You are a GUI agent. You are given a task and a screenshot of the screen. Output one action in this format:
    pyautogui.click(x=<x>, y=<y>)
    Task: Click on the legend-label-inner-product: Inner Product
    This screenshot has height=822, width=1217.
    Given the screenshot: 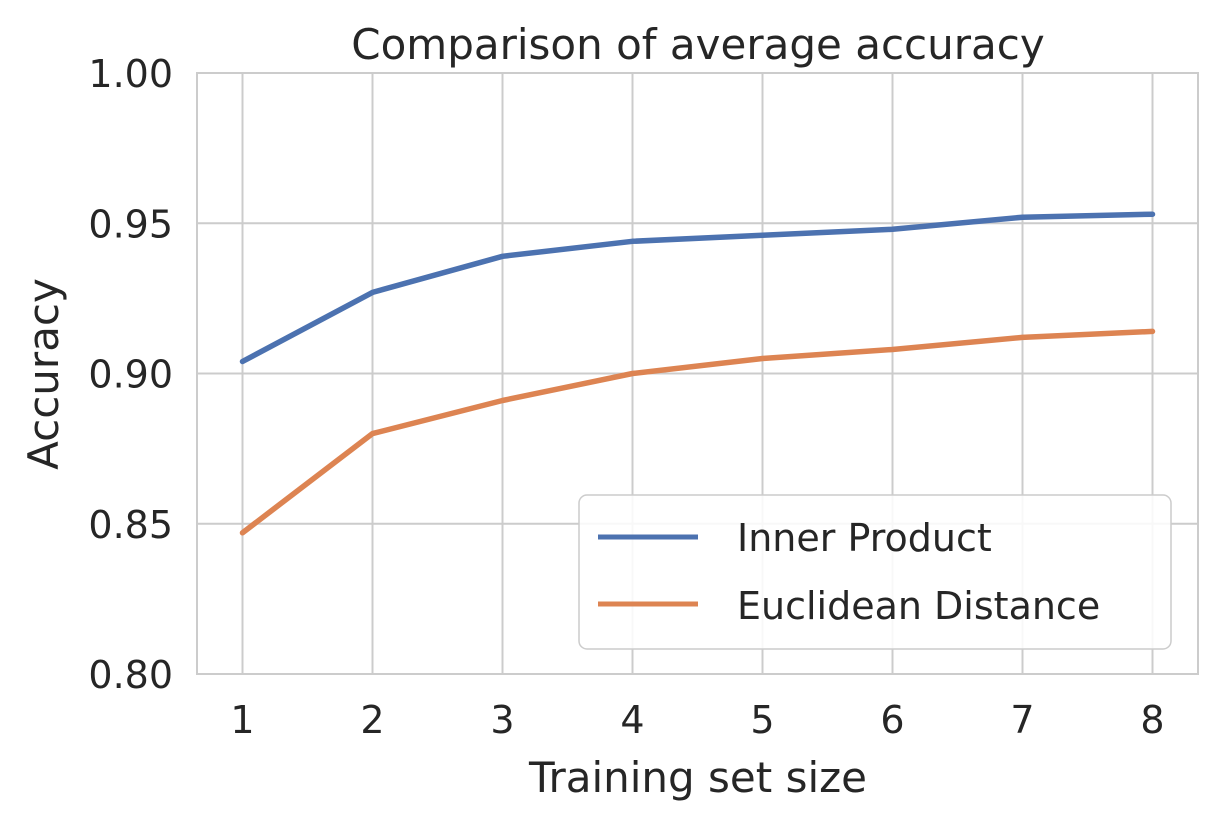 What is the action you would take?
    pyautogui.click(x=864, y=538)
    